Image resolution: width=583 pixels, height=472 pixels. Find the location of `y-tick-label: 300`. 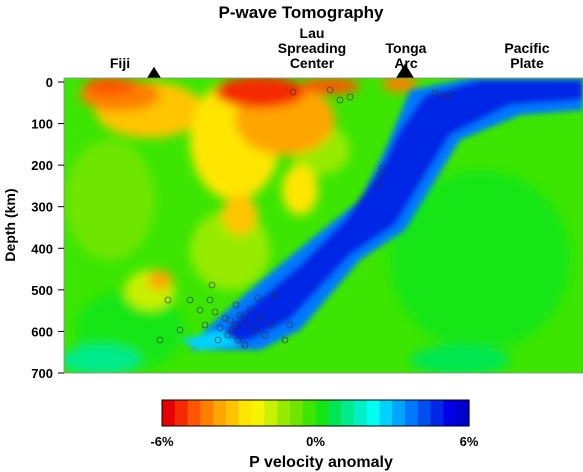

y-tick-label: 300 is located at coordinates (42, 207).